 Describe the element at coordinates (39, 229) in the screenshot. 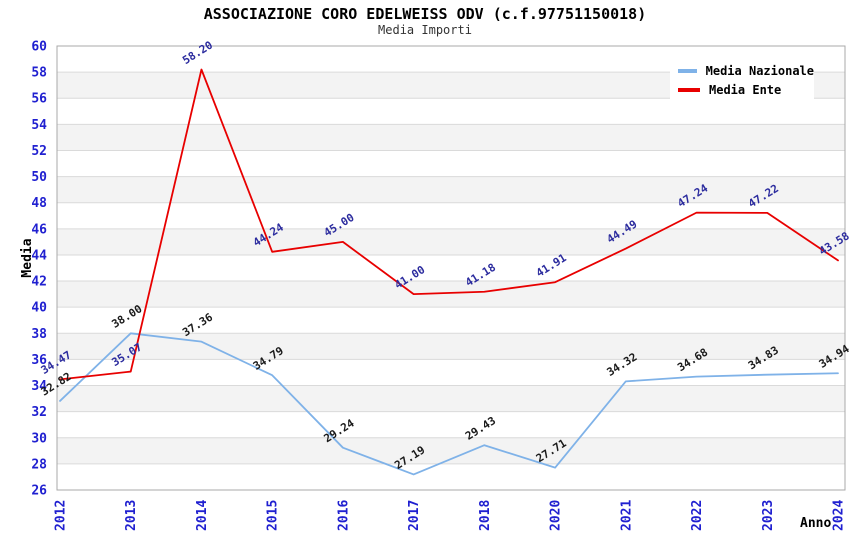

I see `y-tick-label: 46` at that location.